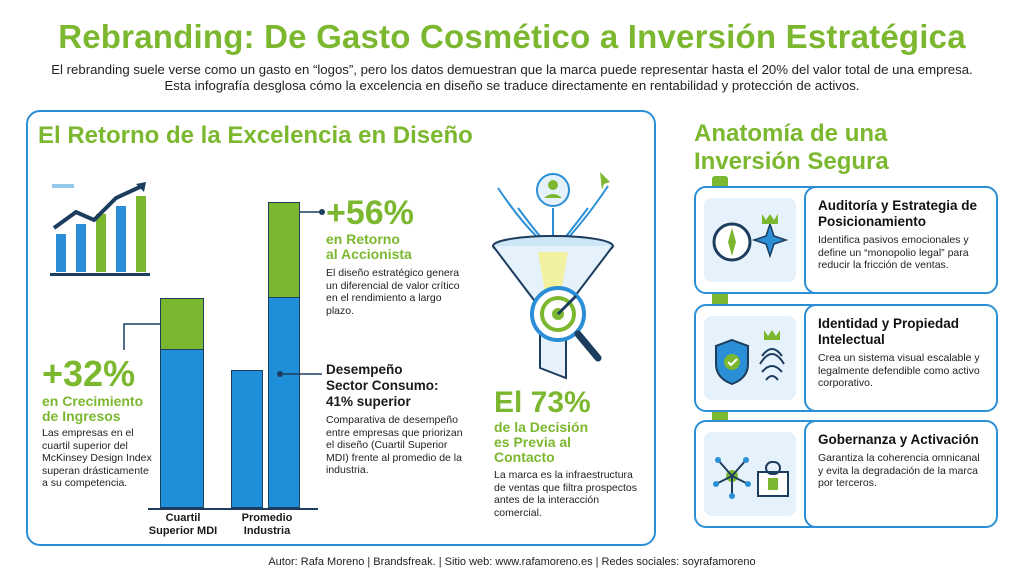  I want to click on sales-funnel-icon, so click(553, 276).